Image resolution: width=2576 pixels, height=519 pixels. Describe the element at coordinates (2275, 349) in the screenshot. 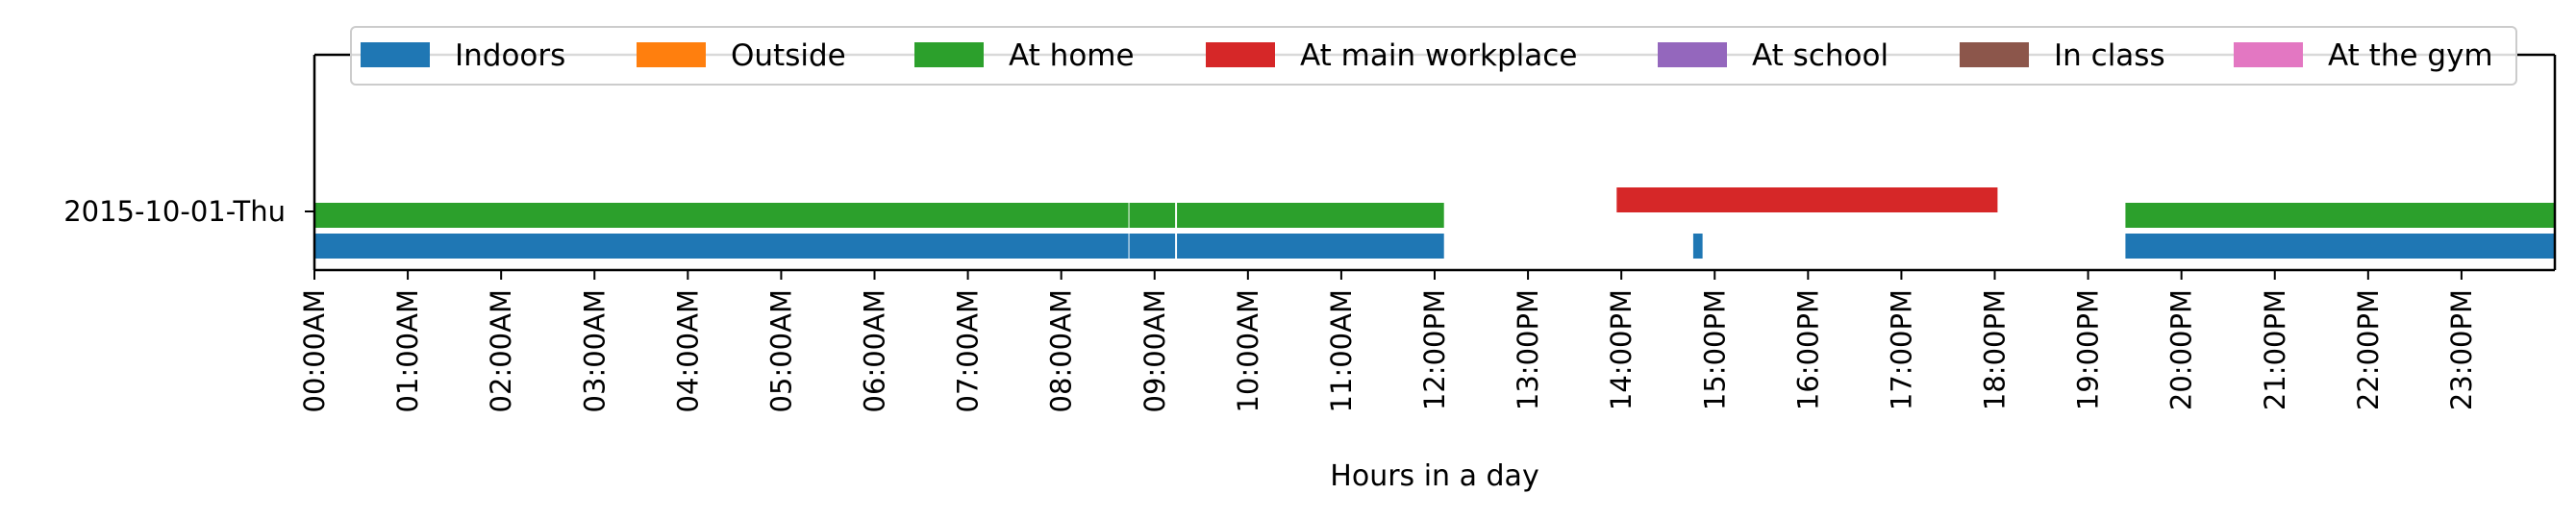

I see `x-tick-label: 21:00PM` at that location.